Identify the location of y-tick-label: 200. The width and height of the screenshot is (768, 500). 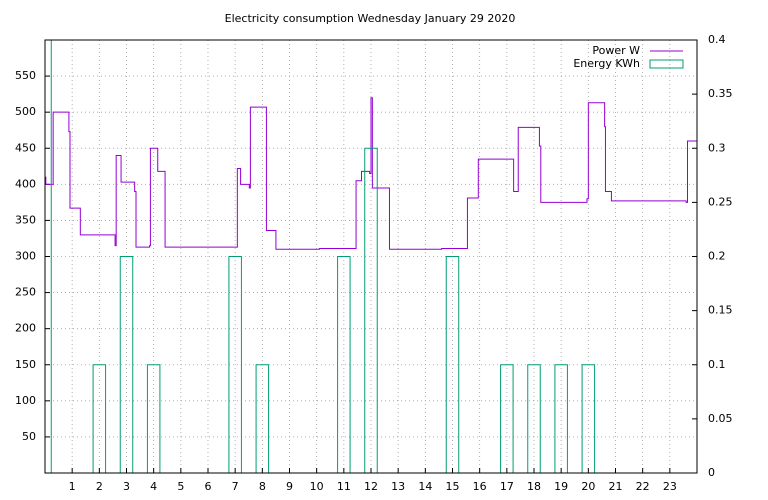
(25, 328).